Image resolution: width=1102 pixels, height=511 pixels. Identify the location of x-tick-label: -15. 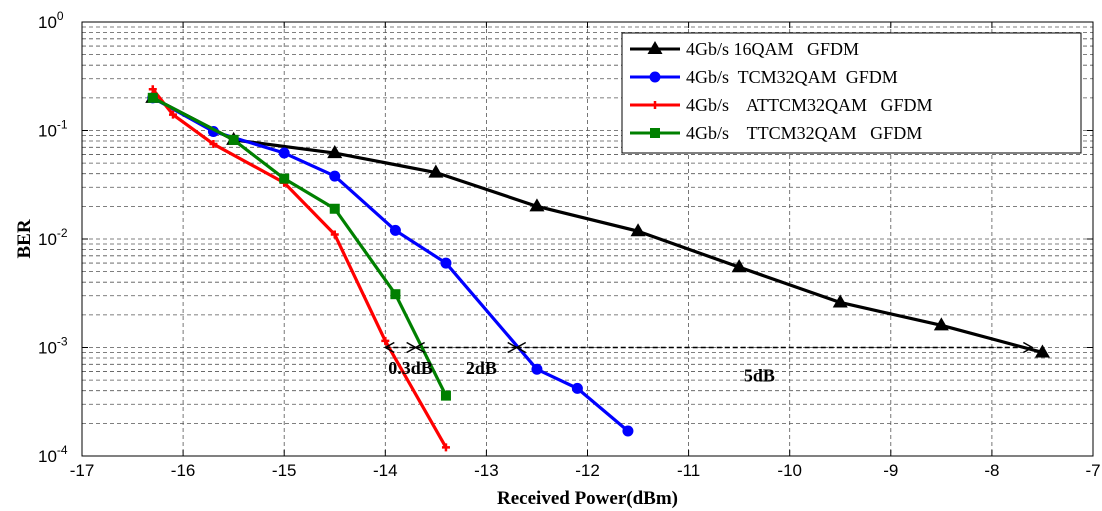
(284, 470).